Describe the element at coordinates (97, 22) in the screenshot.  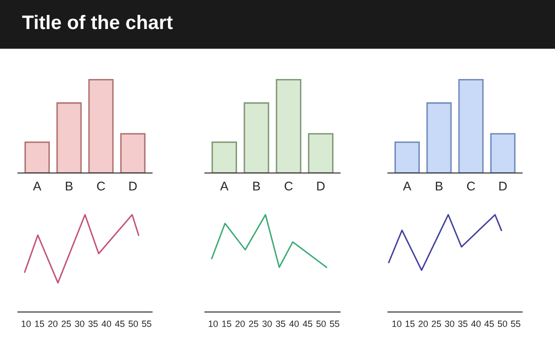
I see `chart-title: Title of the chart` at that location.